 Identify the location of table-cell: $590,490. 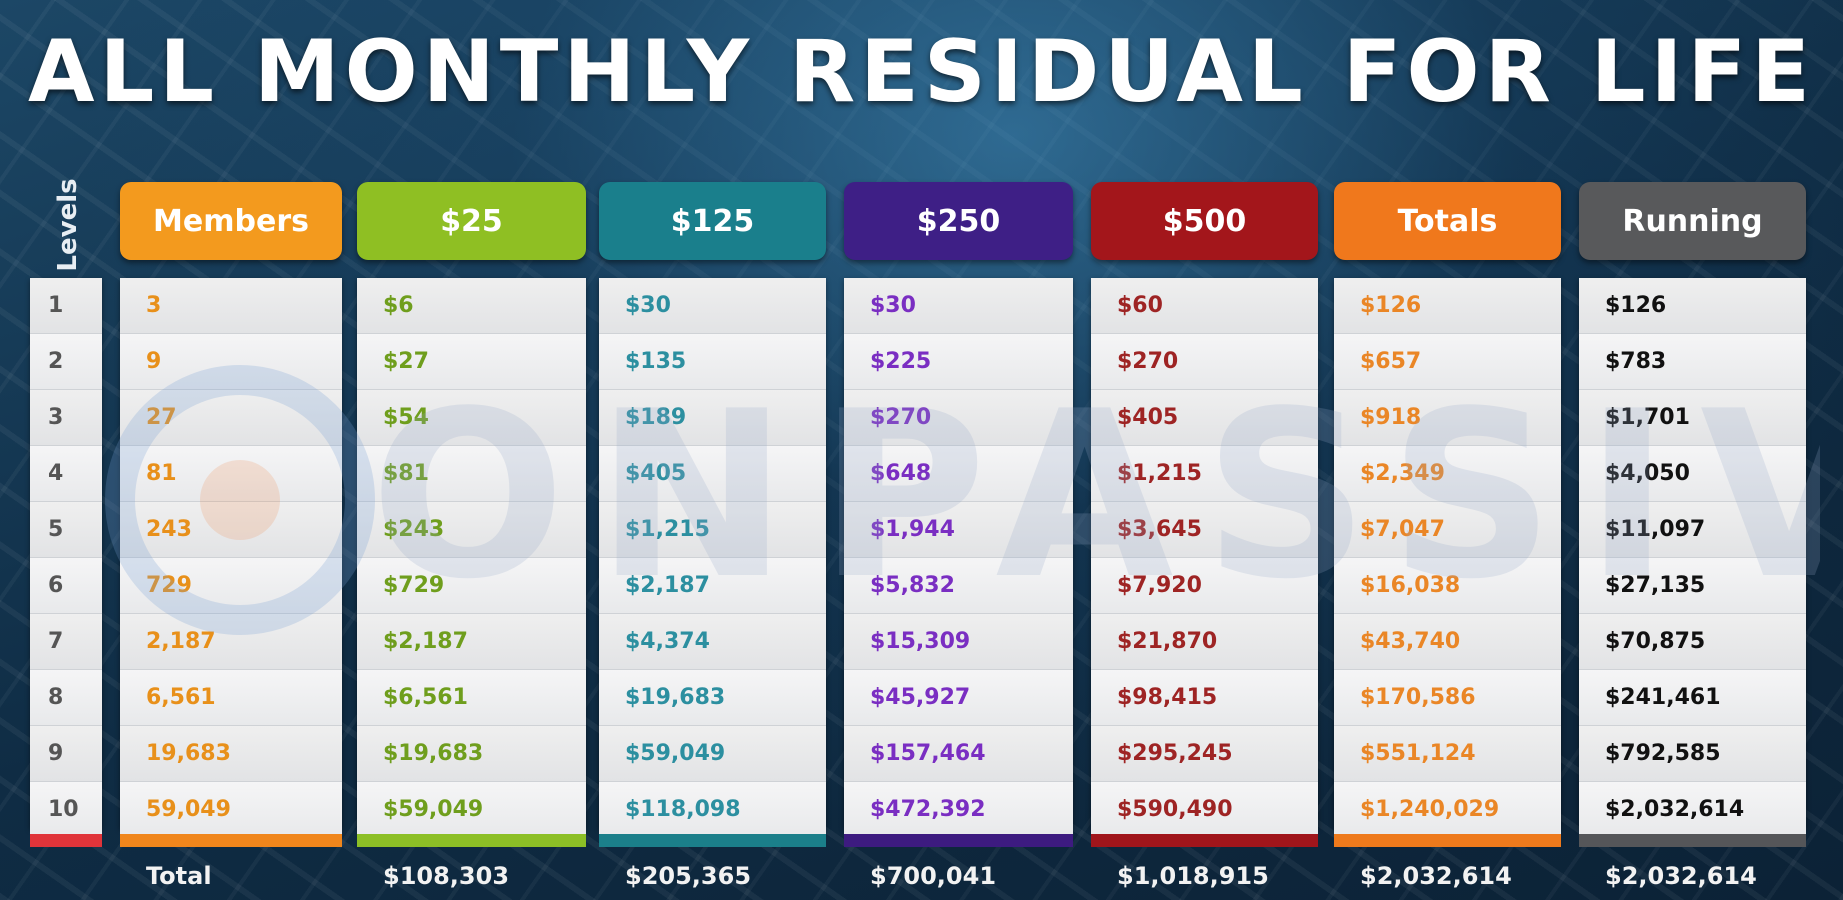
(1204, 810).